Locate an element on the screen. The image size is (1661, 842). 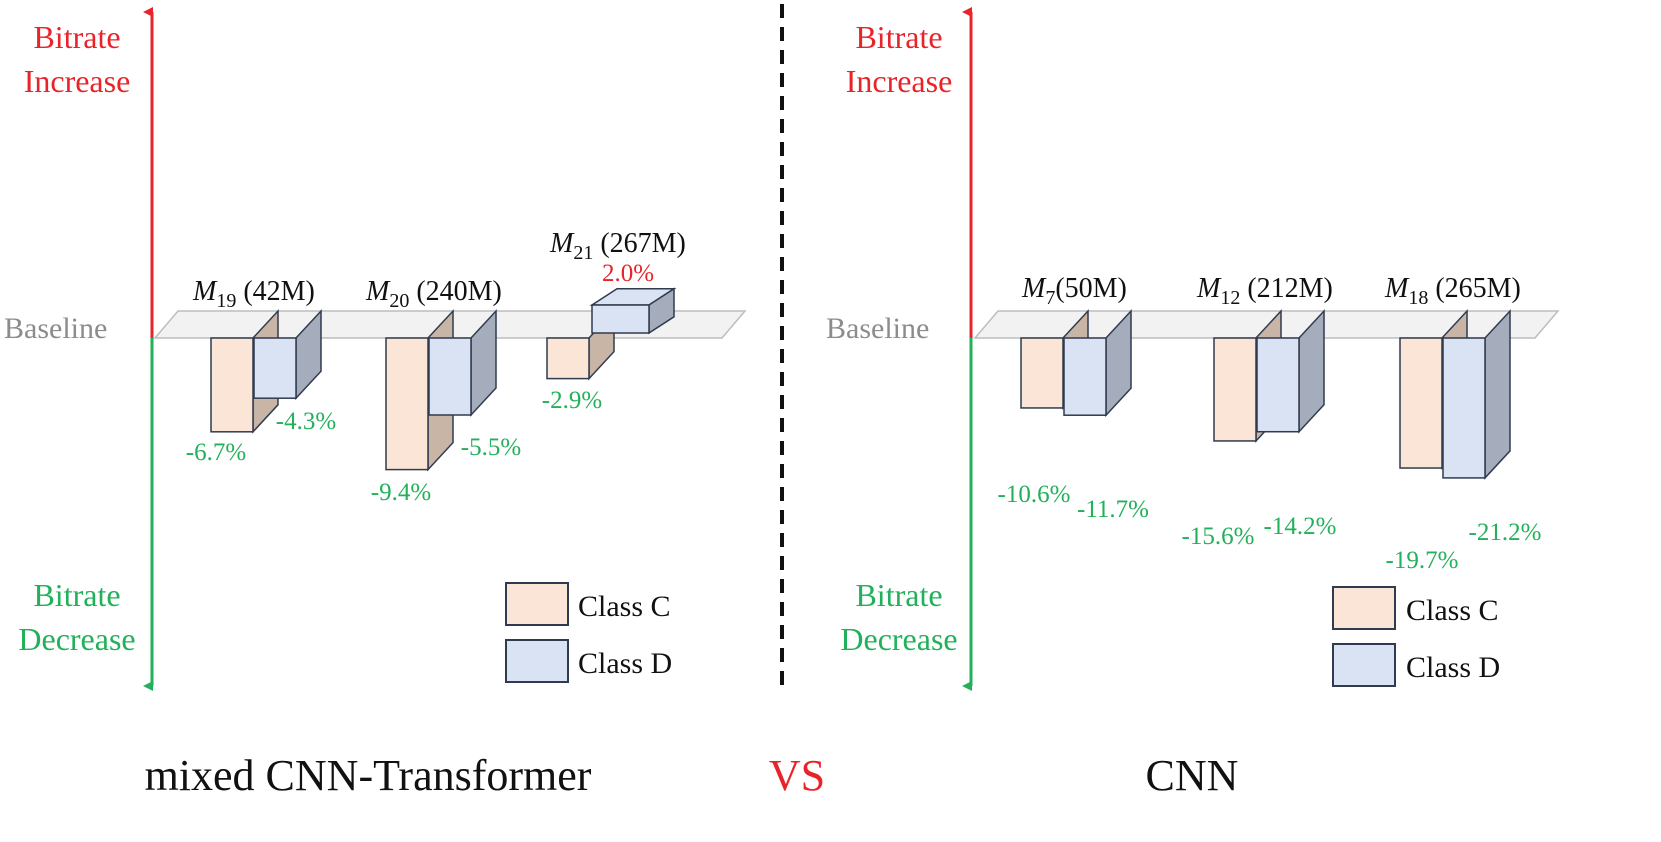
value-label-class-c-1: -15.6% is located at coordinates (1218, 536).